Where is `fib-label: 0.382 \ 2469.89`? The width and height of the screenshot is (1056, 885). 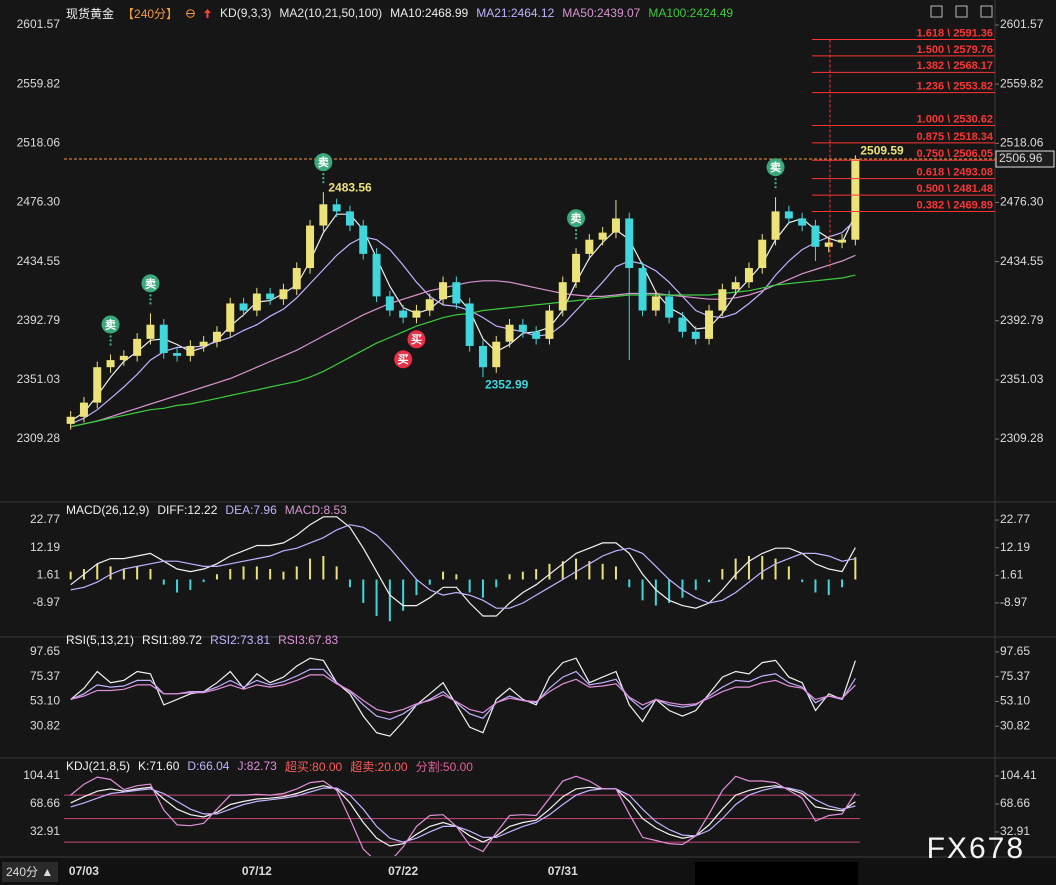 fib-label: 0.382 \ 2469.89 is located at coordinates (955, 205).